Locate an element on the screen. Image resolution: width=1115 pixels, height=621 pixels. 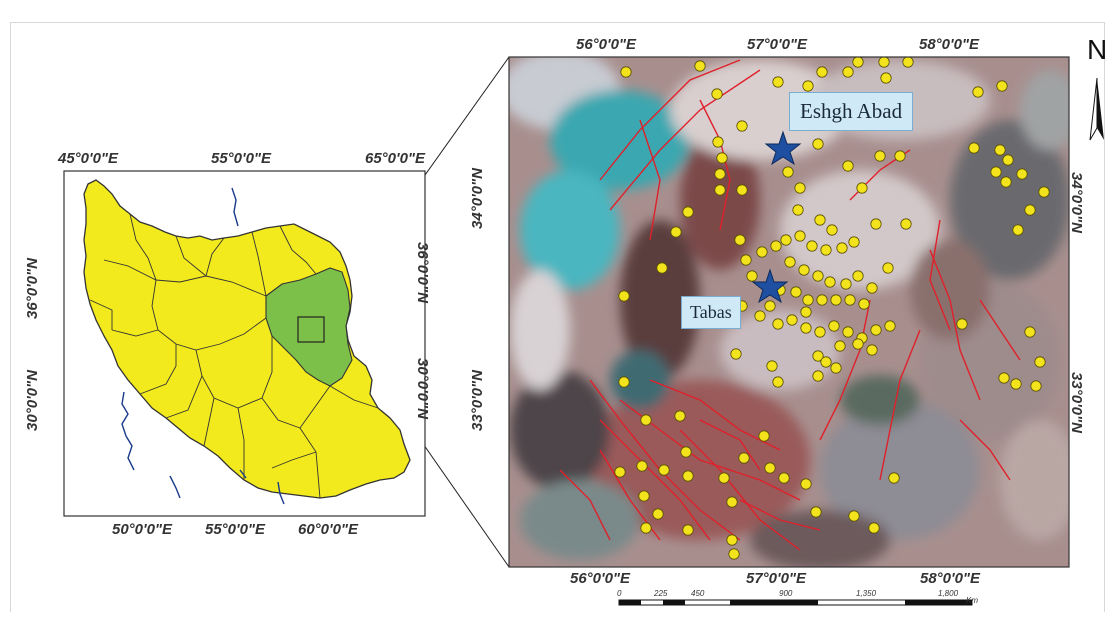
main-lon-top-0: 56°0'0"E is located at coordinates (606, 44).